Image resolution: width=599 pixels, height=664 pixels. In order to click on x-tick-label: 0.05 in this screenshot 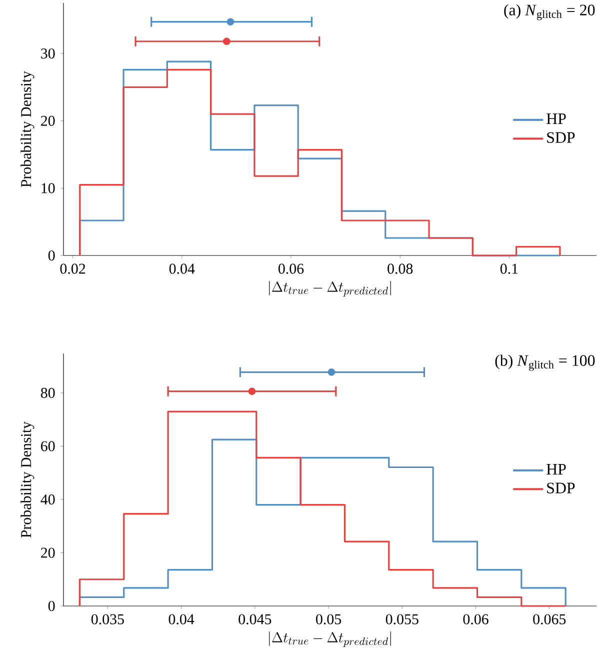, I will do `click(329, 619)`.